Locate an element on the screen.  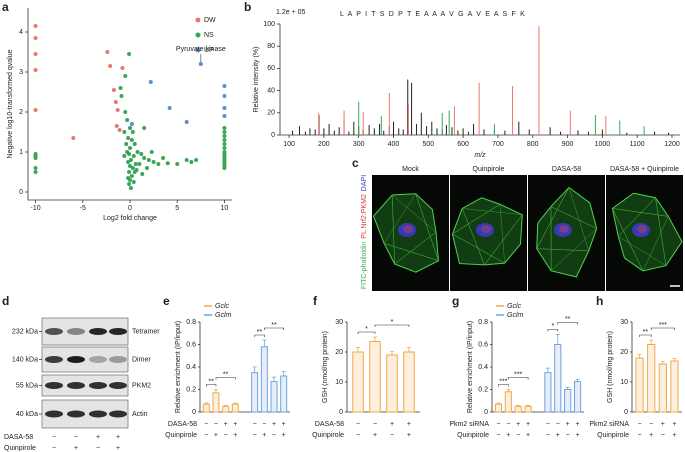
y-tick-label: 10 is located at coordinates (339, 382).